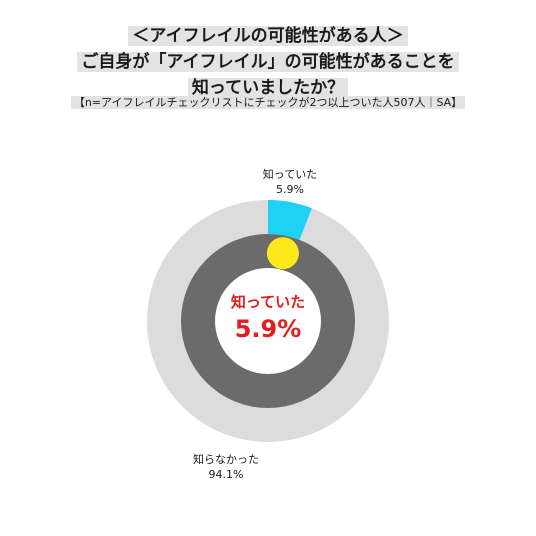  Describe the element at coordinates (290, 174) in the screenshot. I see `slice-label-knew: 知っていた` at that location.